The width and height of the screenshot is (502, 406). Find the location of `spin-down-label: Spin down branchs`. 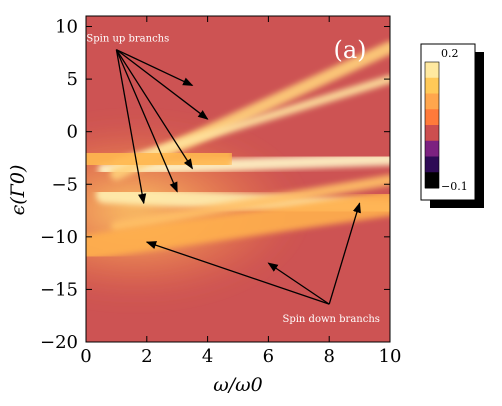

spin-down-label: Spin down branchs is located at coordinates (330, 319).